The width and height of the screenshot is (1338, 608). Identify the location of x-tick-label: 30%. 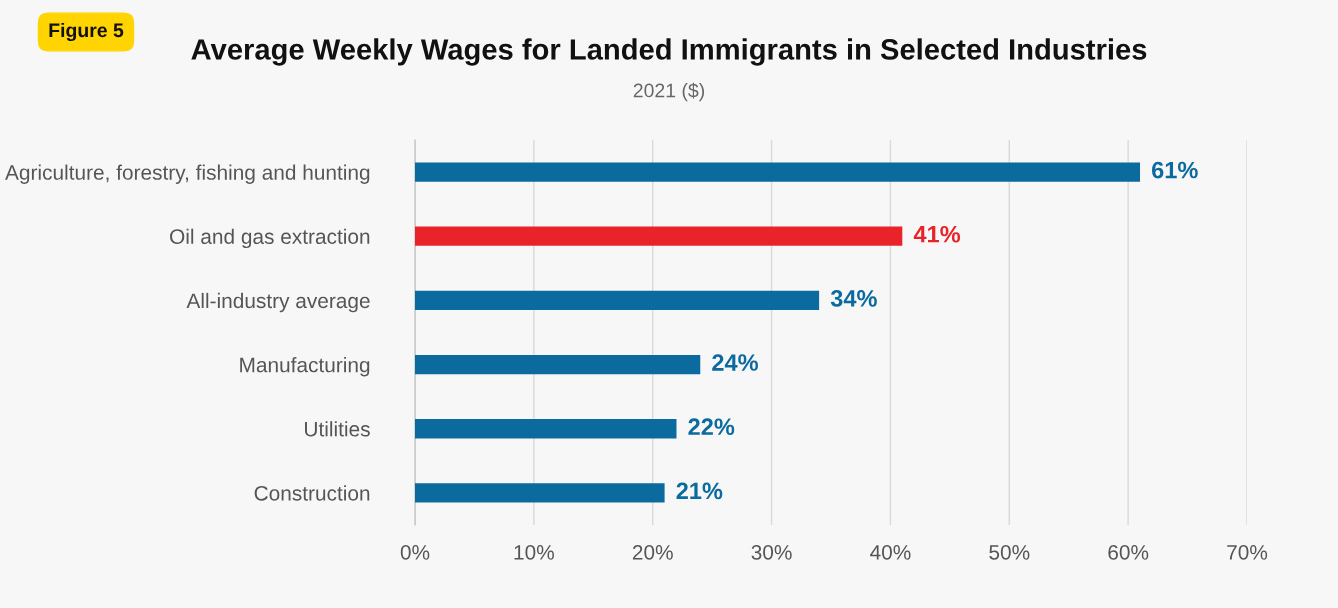
(771, 552).